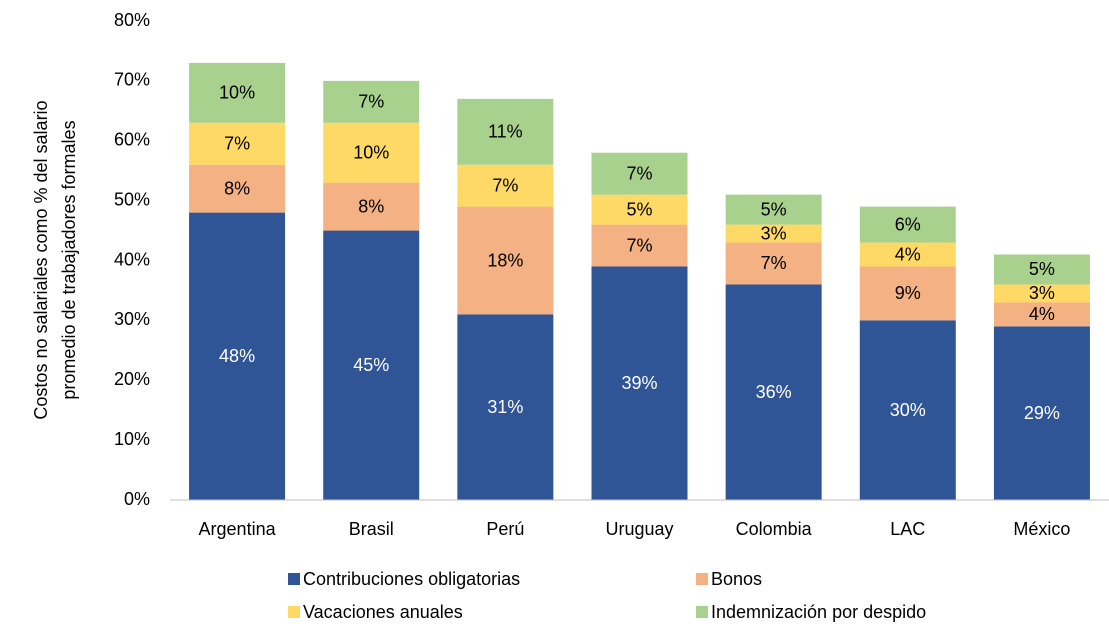 This screenshot has height=627, width=1109. I want to click on data-label: 39%, so click(639, 383).